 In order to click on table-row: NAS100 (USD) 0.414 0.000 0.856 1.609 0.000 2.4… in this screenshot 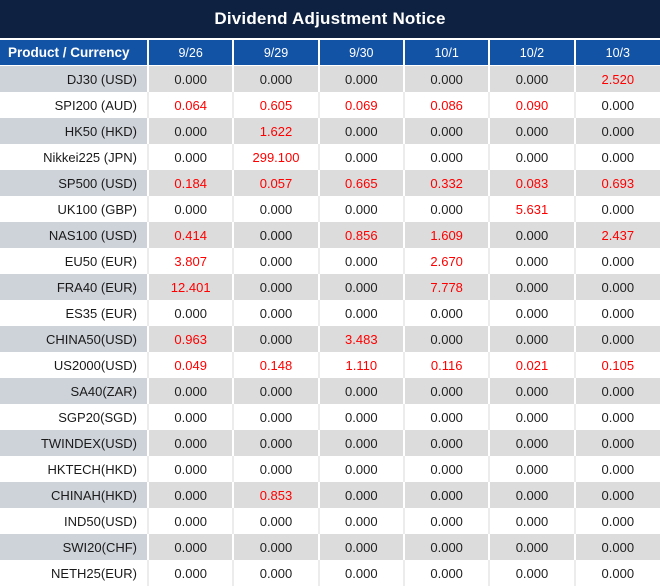, I will do `click(330, 235)`.